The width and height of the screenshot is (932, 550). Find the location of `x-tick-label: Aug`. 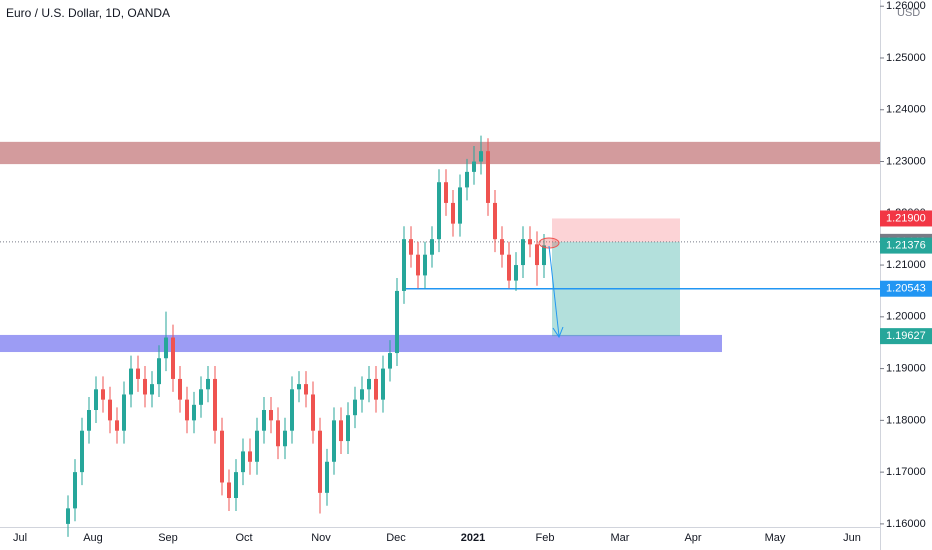

x-tick-label: Aug is located at coordinates (93, 538).